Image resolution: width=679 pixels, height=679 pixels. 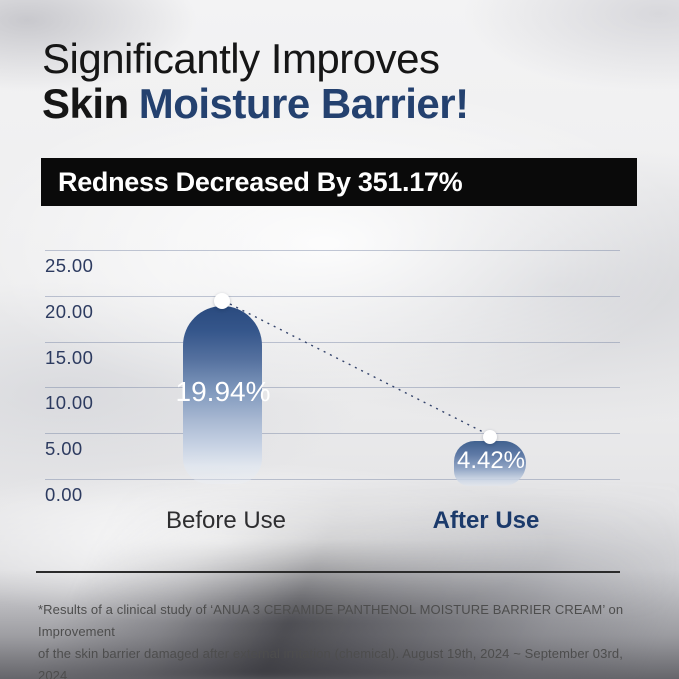 I want to click on title-line-2: Skin Moisture Barrier!, so click(x=255, y=103).